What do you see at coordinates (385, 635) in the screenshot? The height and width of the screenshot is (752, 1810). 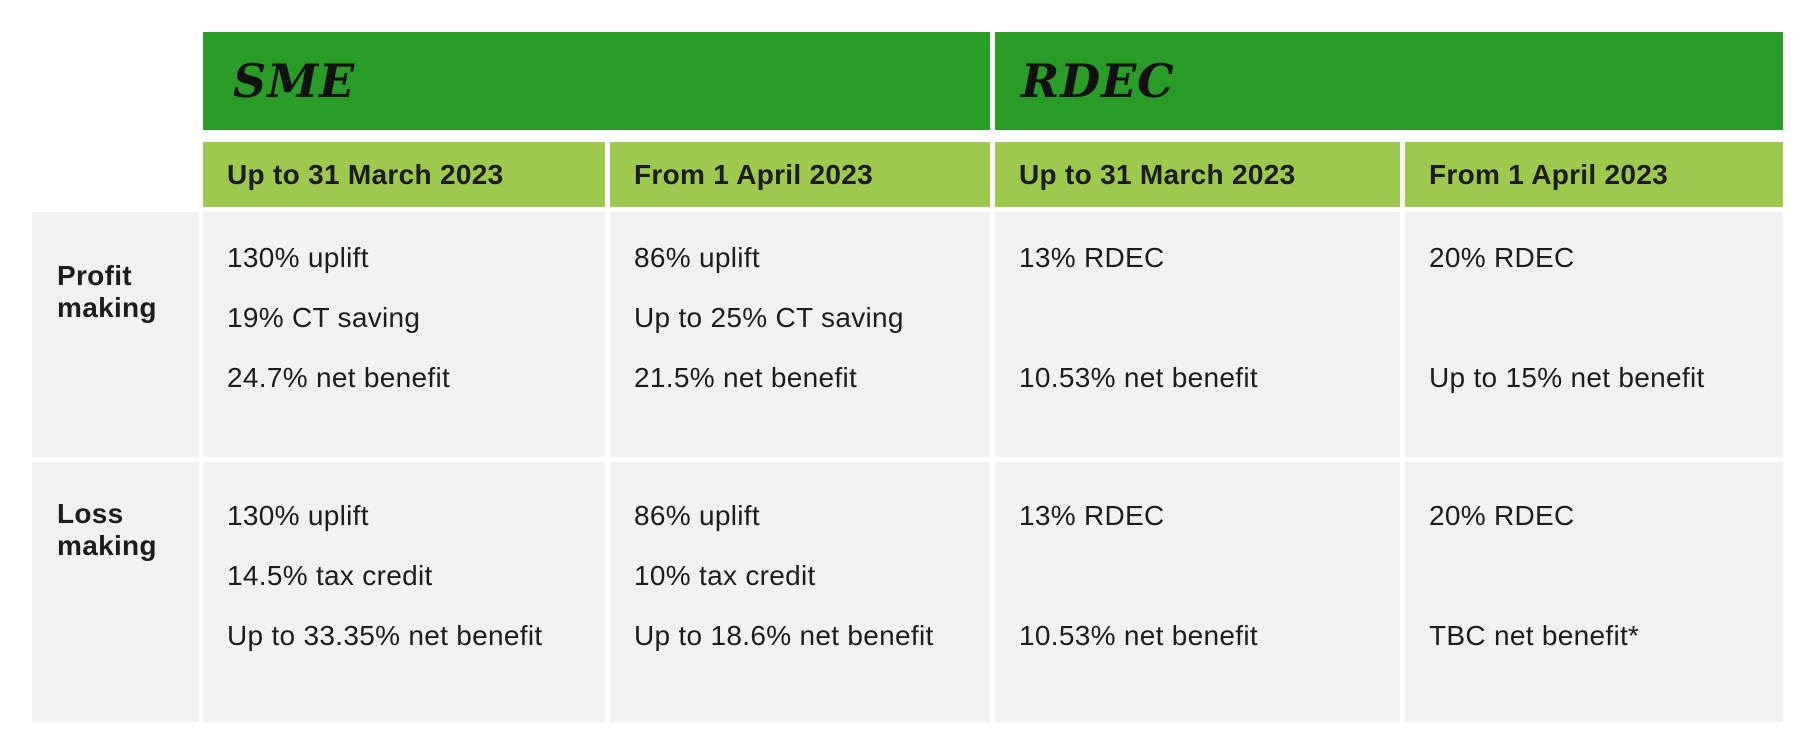 I see `cell-line: Up to 33.35% net benefit` at bounding box center [385, 635].